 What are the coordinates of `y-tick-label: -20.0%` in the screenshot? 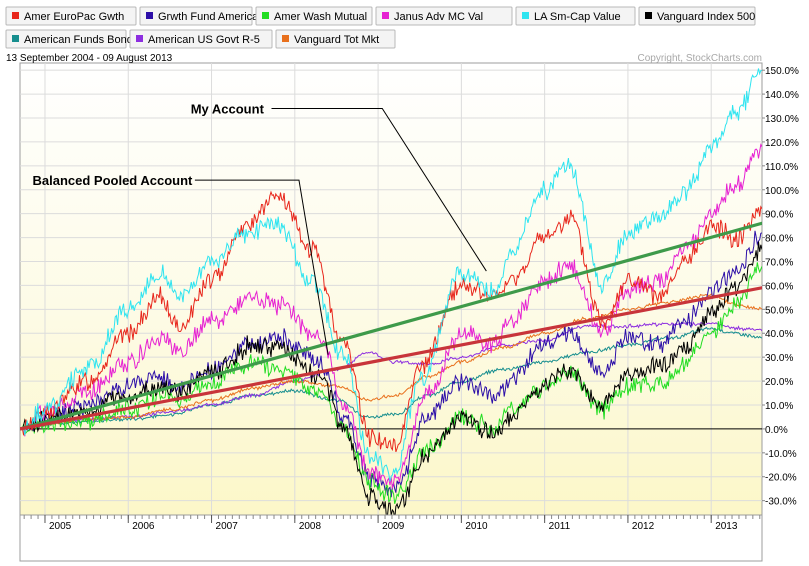 It's located at (781, 478).